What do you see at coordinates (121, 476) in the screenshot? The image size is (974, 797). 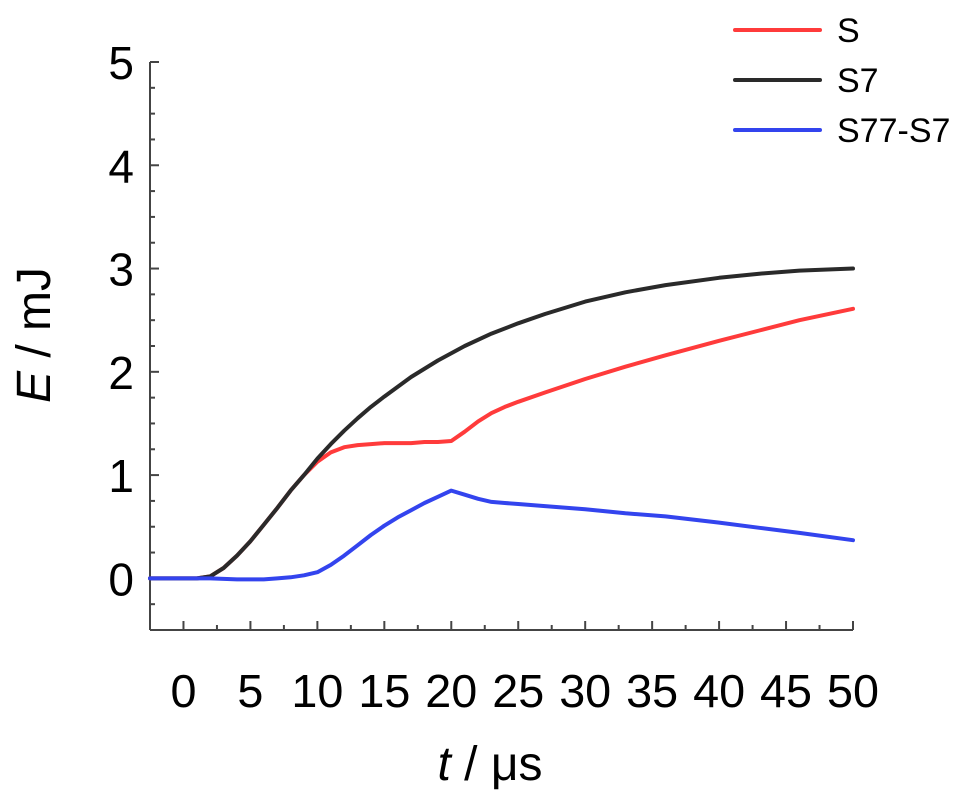 I see `y-tick-label: 1` at bounding box center [121, 476].